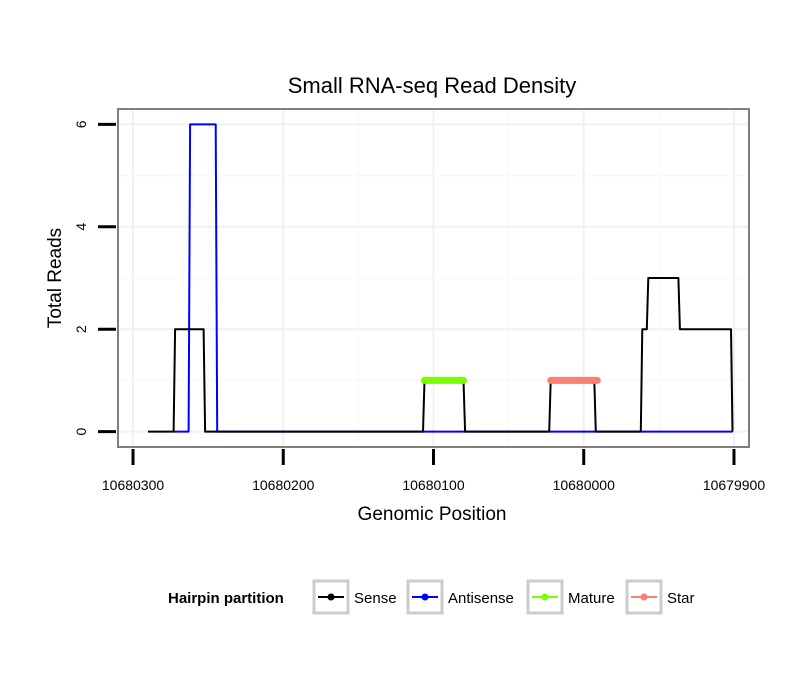 The height and width of the screenshot is (690, 810). I want to click on legend-label-mature: Mature, so click(591, 598).